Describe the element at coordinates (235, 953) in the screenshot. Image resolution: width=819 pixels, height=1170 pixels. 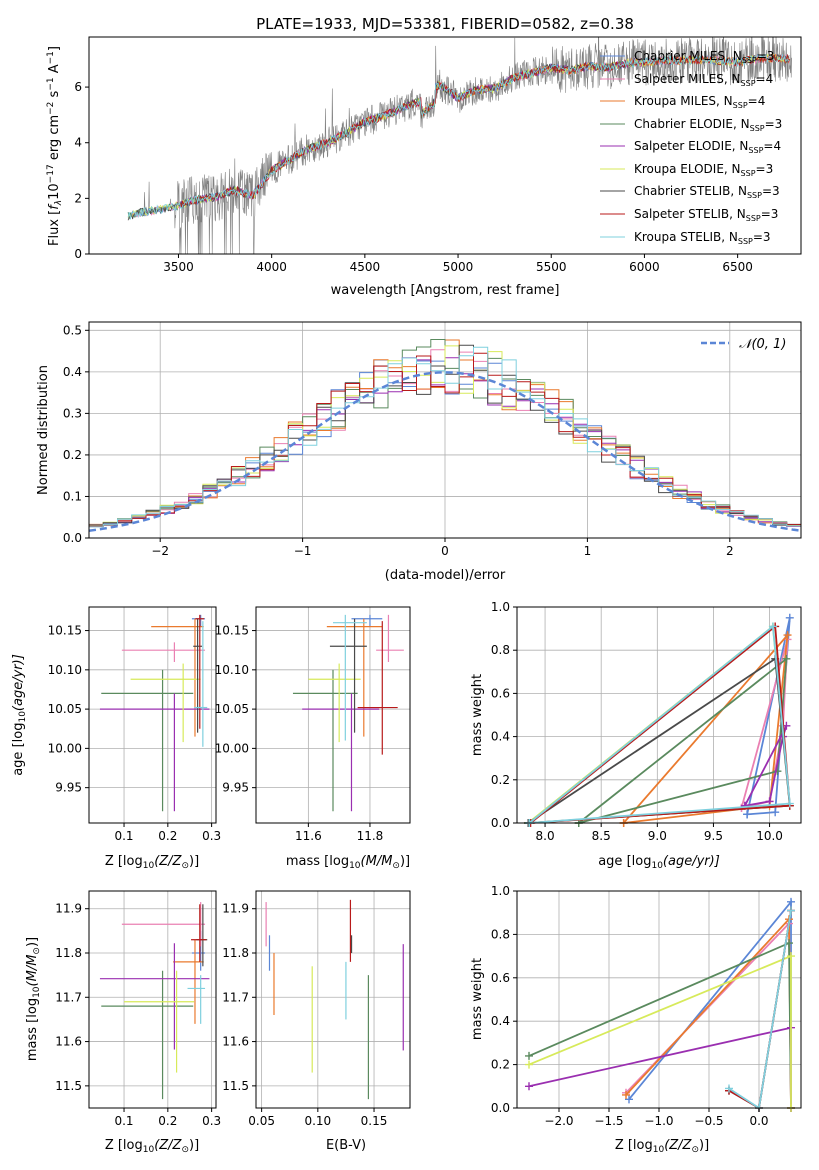
I see `y-tick-label: 11.8` at that location.